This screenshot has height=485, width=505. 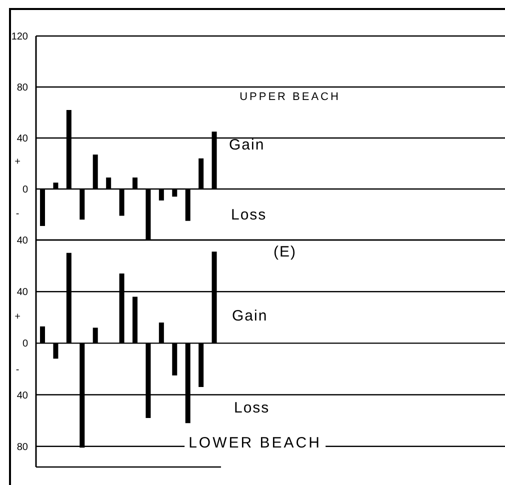 What do you see at coordinates (290, 97) in the screenshot?
I see `text: UPPER BEACH` at bounding box center [290, 97].